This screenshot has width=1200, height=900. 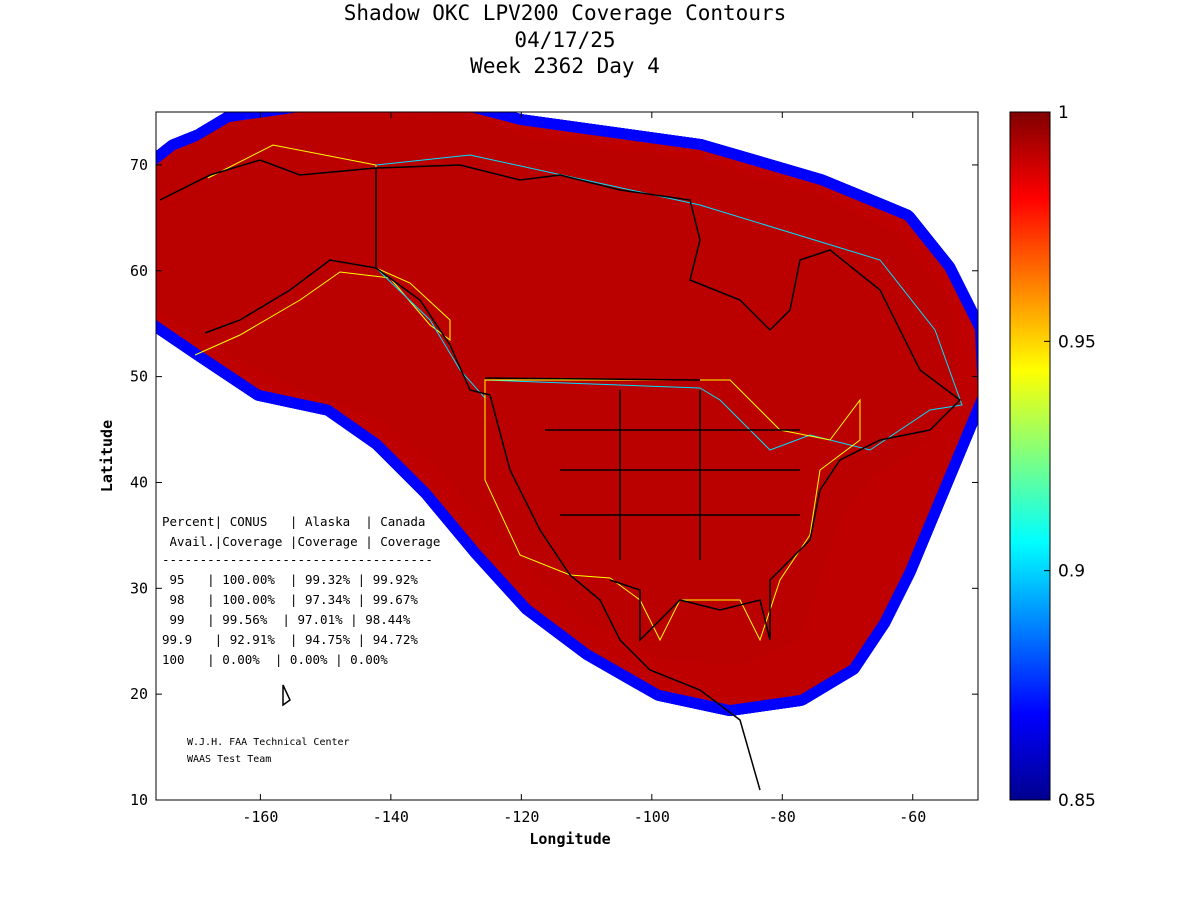 I want to click on y-tick-label: 40, so click(x=139, y=482).